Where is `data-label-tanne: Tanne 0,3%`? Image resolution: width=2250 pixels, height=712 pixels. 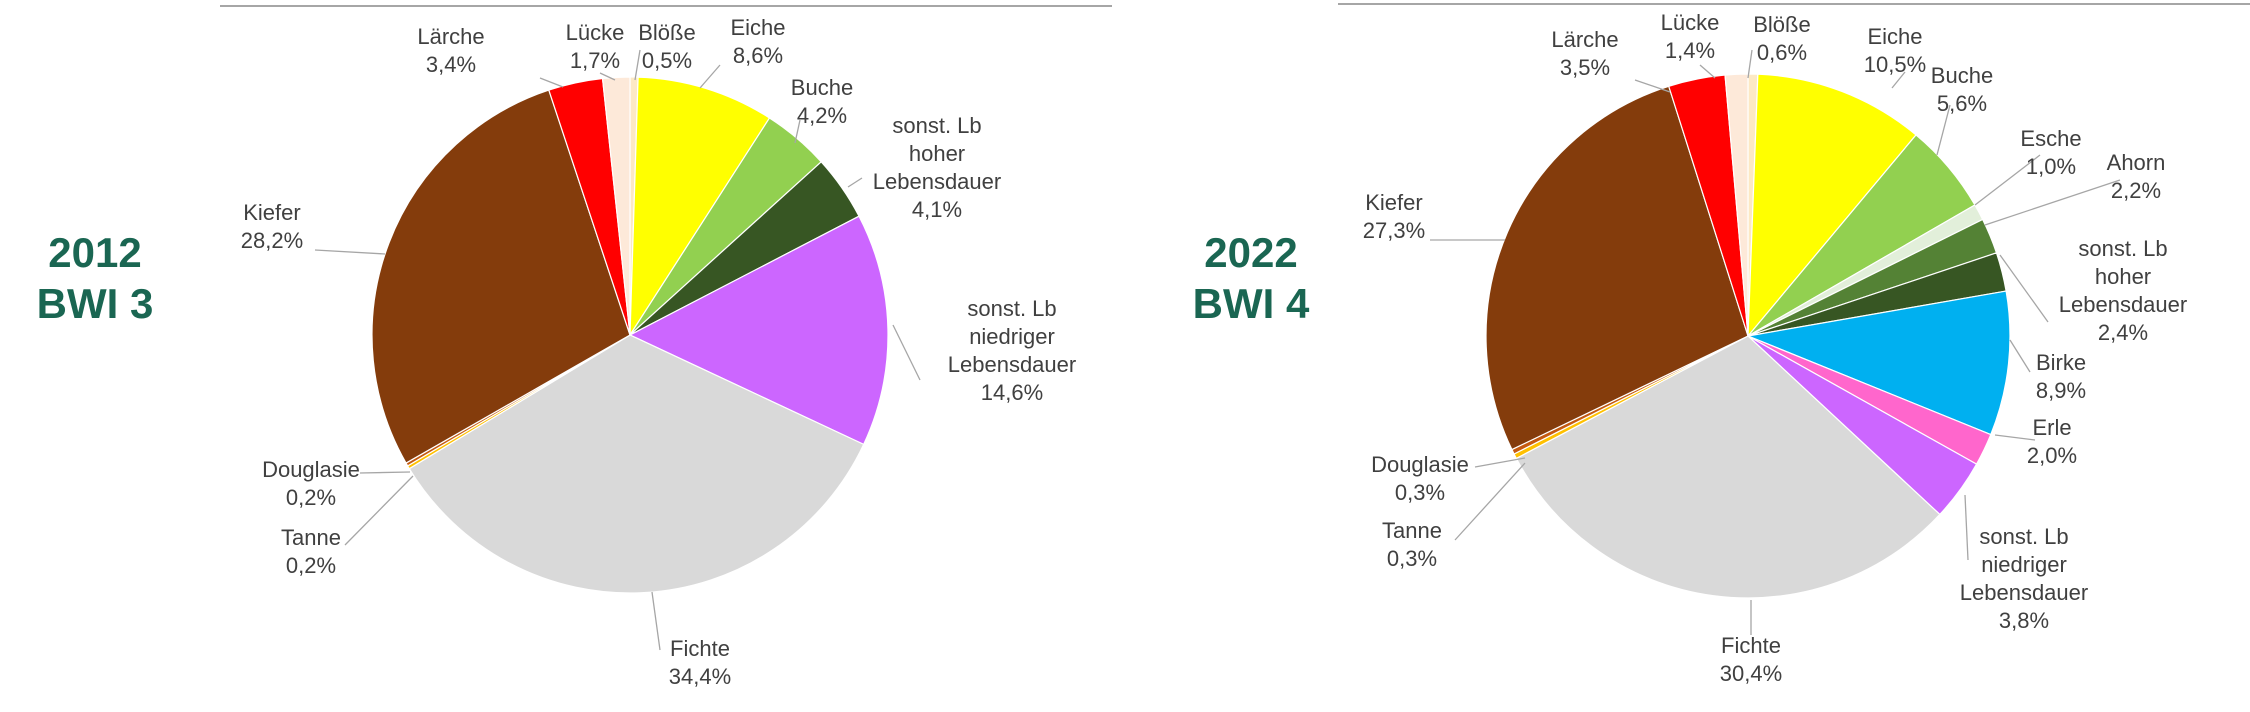 data-label-tanne: Tanne 0,3% is located at coordinates (1412, 544).